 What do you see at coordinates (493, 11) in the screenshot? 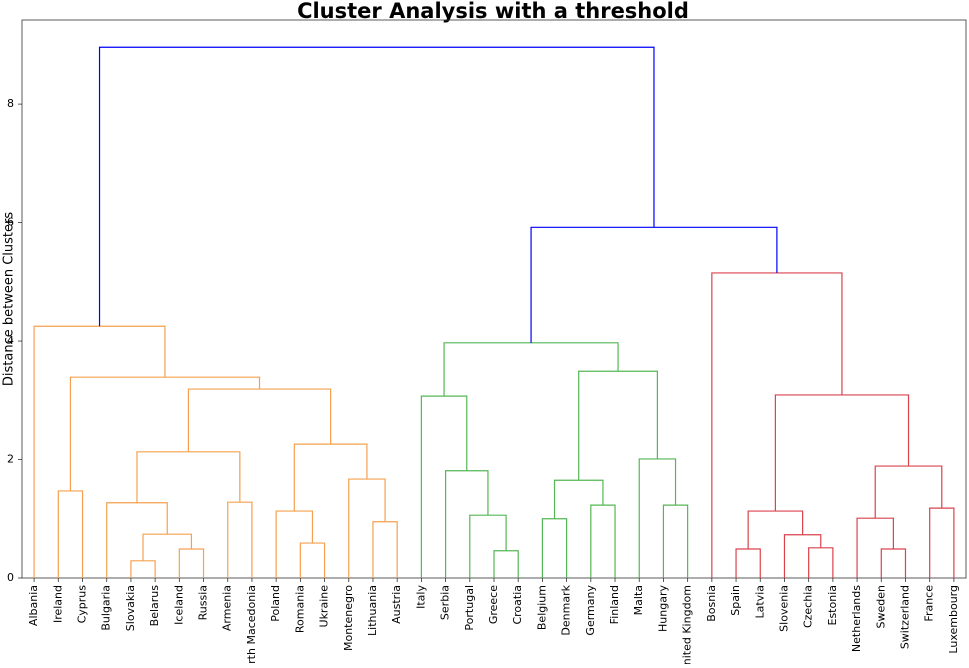
I see `chart-title: Cluster Analysis with a threshold` at bounding box center [493, 11].